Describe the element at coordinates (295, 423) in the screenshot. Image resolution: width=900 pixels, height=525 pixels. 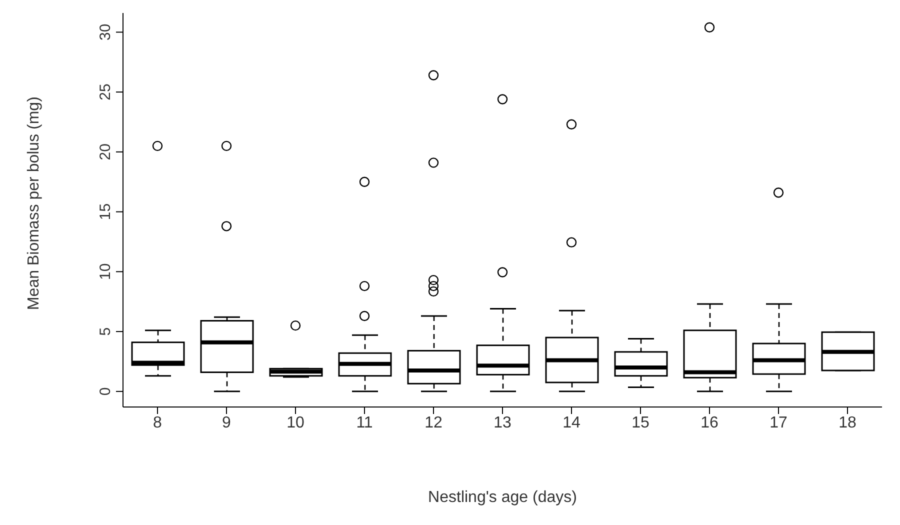
I see `x-tick-label: 10` at that location.